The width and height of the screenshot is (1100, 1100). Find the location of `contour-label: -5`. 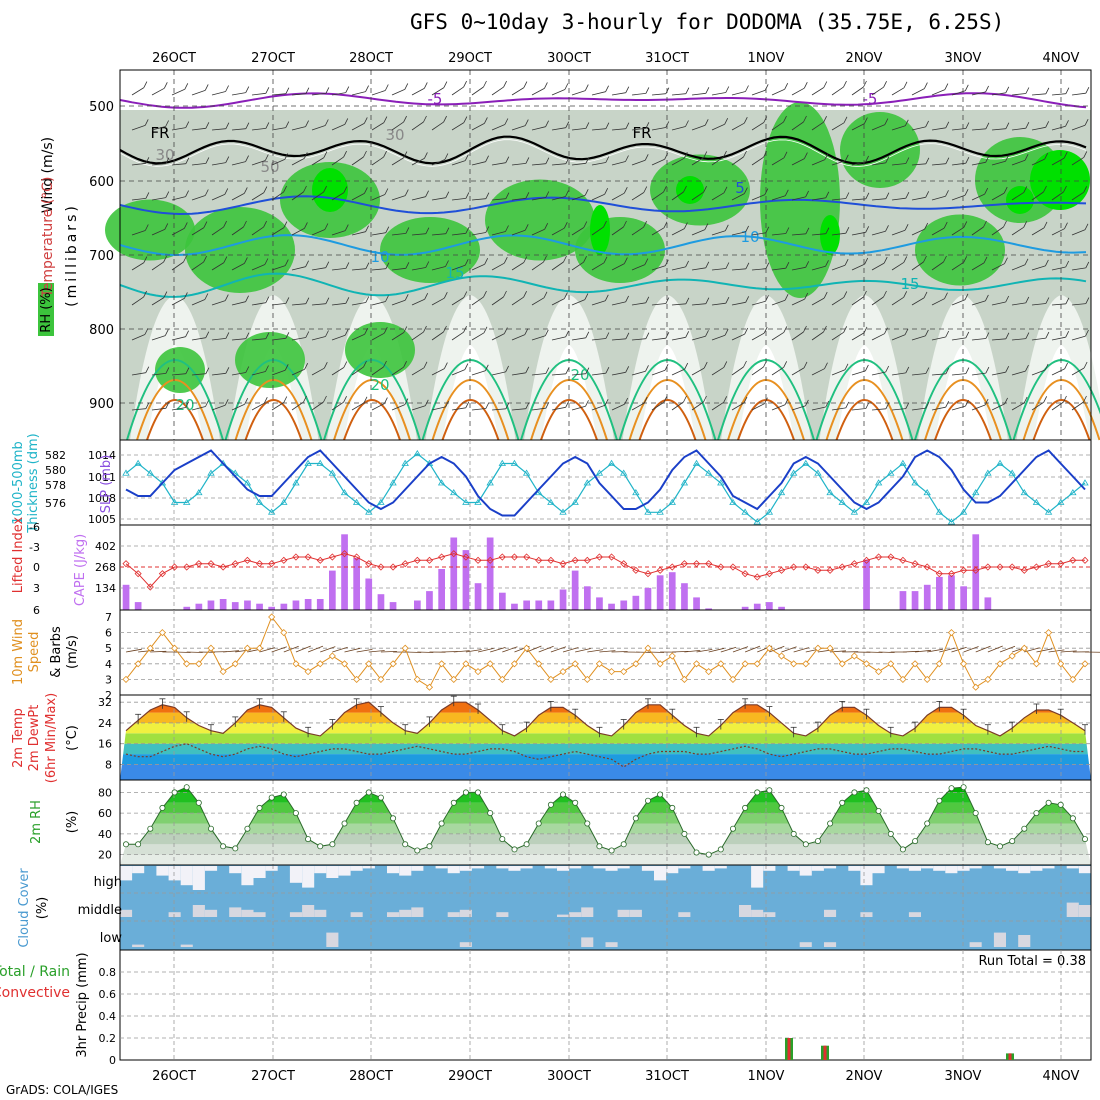

contour-label: -5 is located at coordinates (870, 99).